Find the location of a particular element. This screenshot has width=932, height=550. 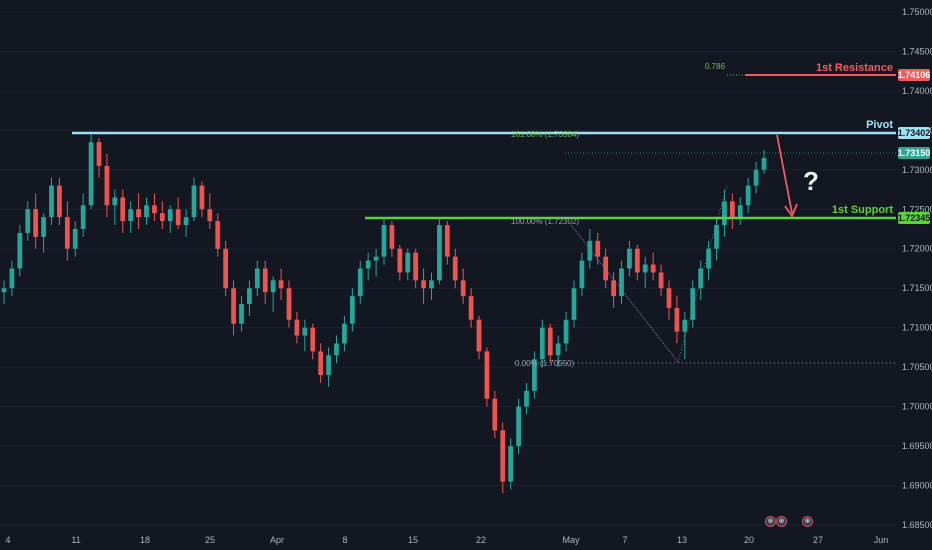

resistance-price-value: 1.74106 is located at coordinates (914, 75).